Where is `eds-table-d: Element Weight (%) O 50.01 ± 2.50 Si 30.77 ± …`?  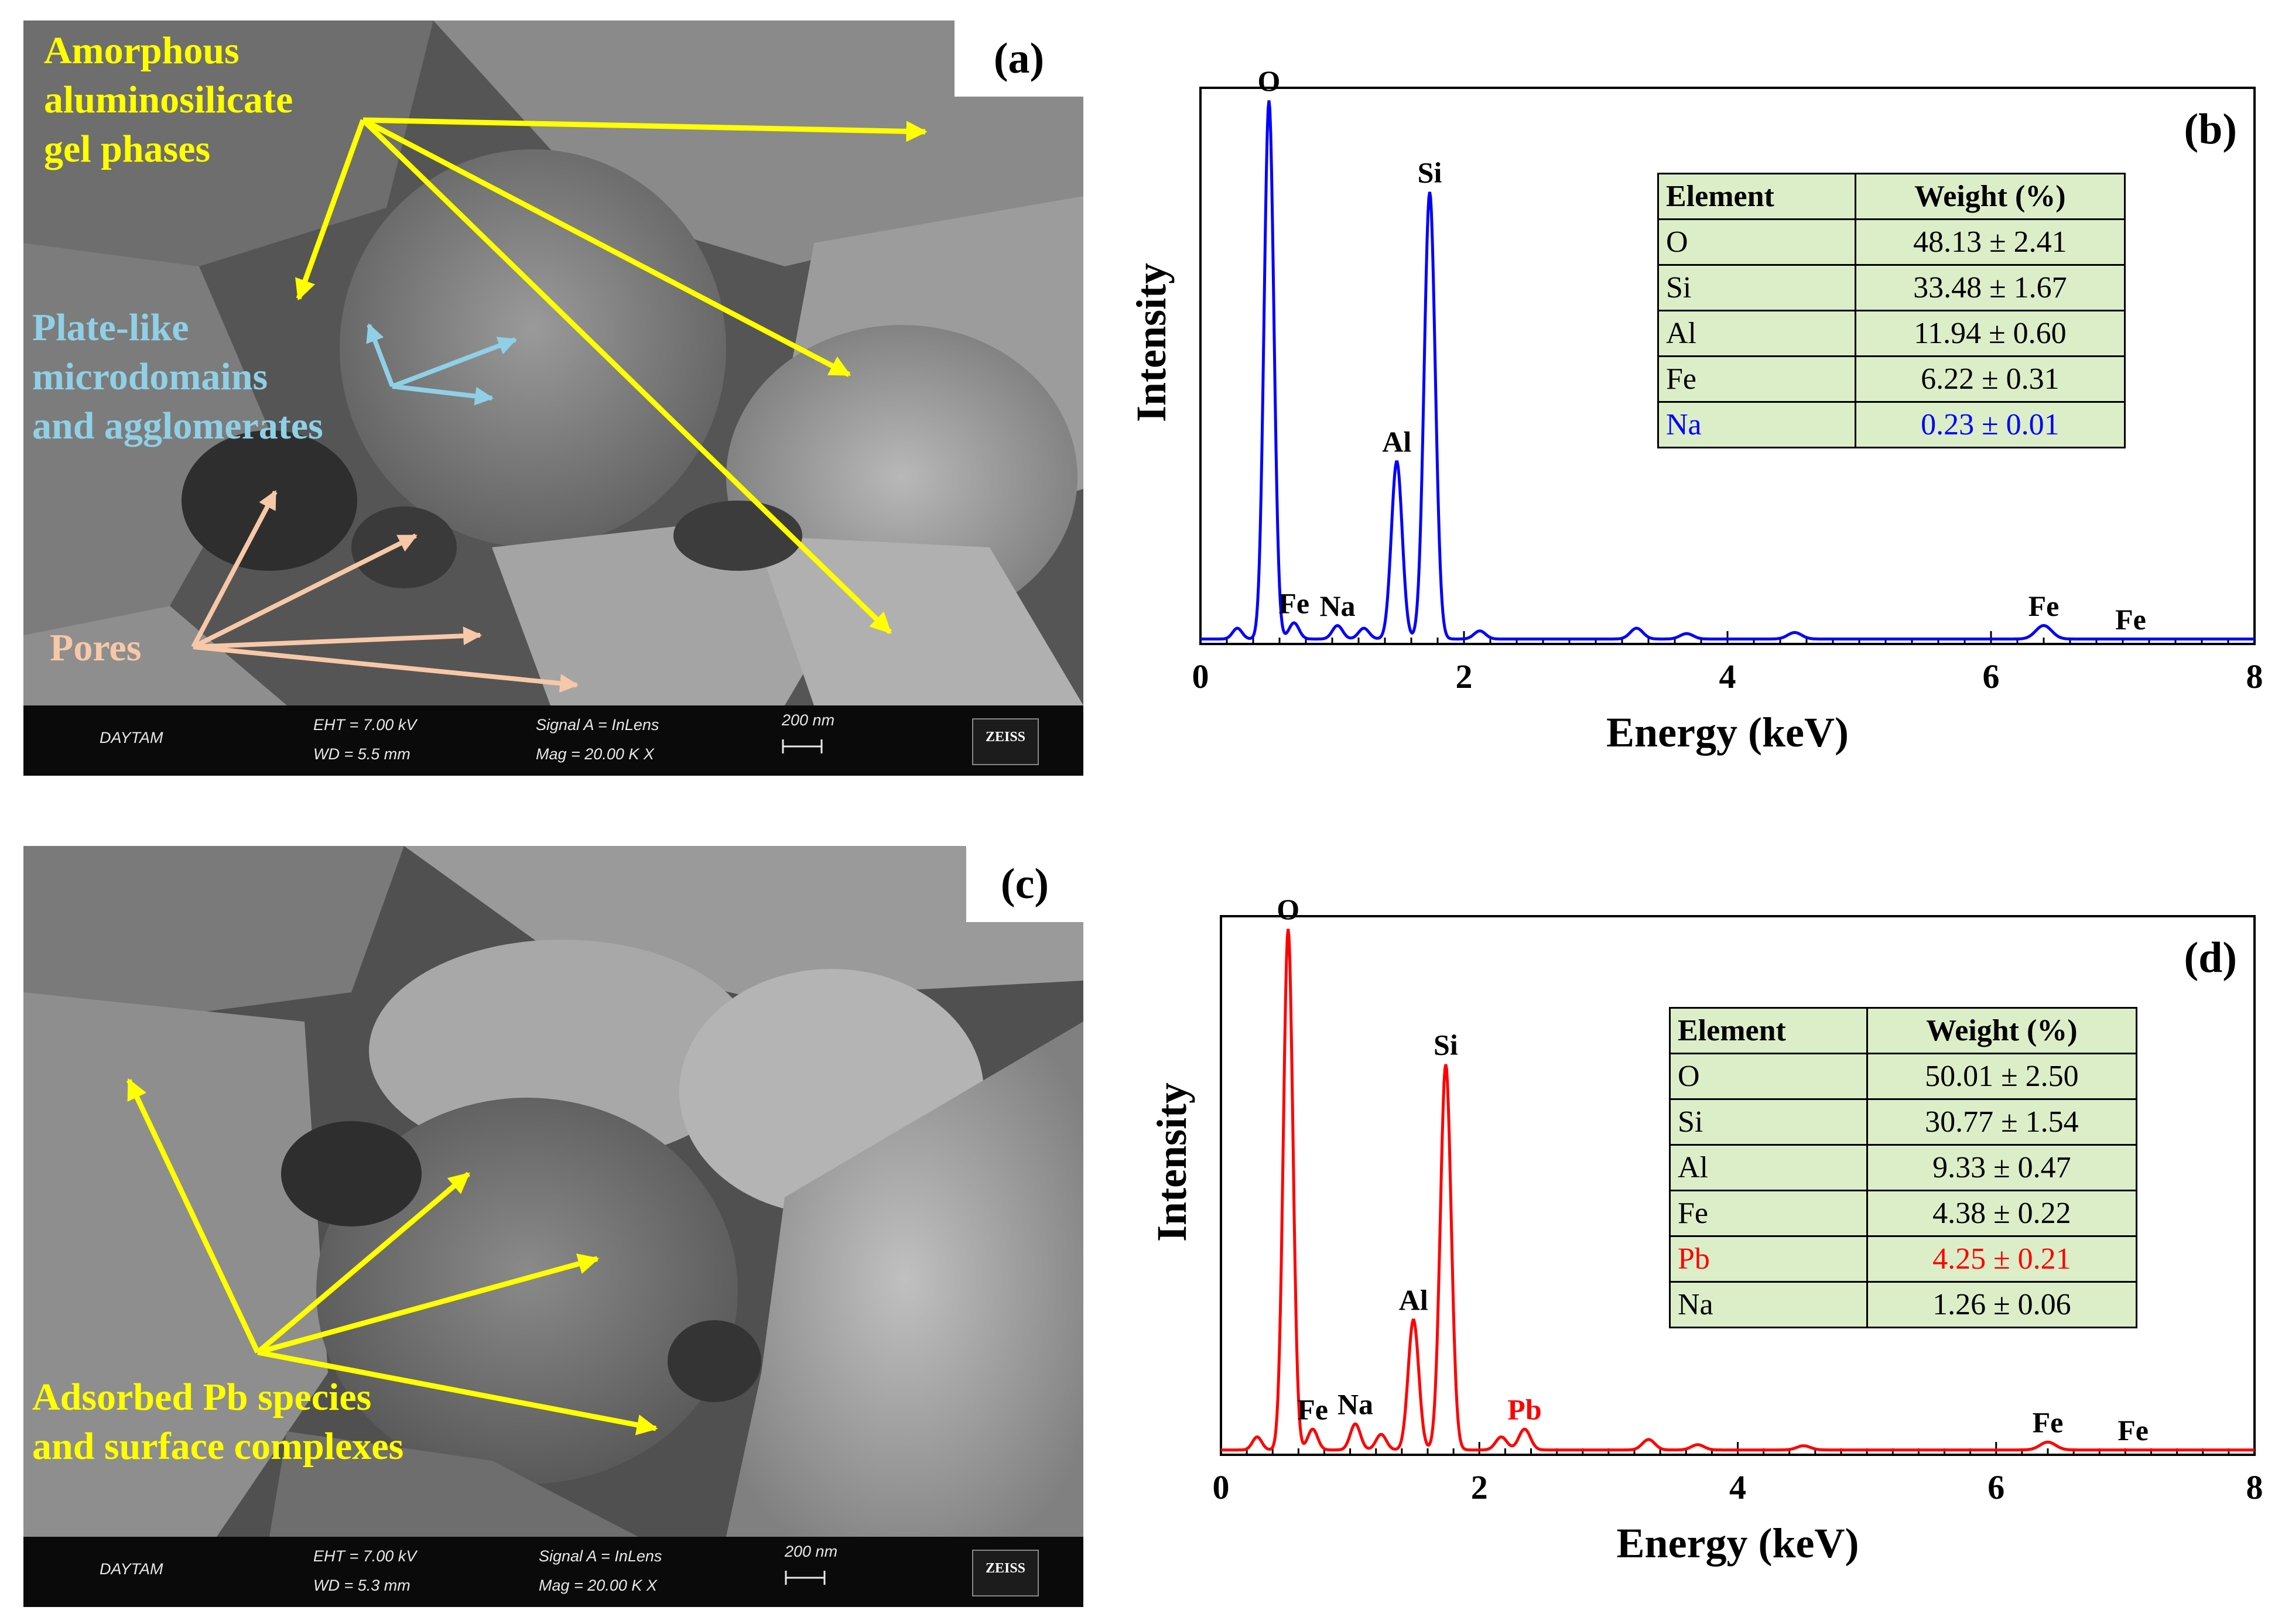
eds-table-d: Element Weight (%) O 50.01 ± 2.50 Si 30.77 ± … is located at coordinates (1903, 1167).